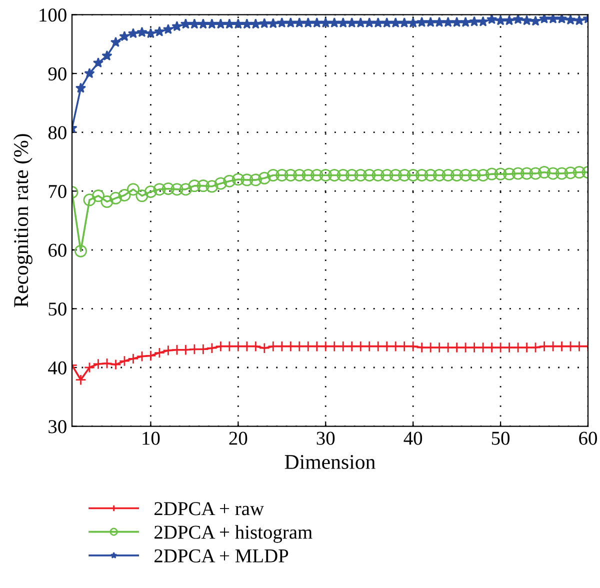 The image size is (600, 588). What do you see at coordinates (57, 73) in the screenshot?
I see `y-tick-label: 90` at bounding box center [57, 73].